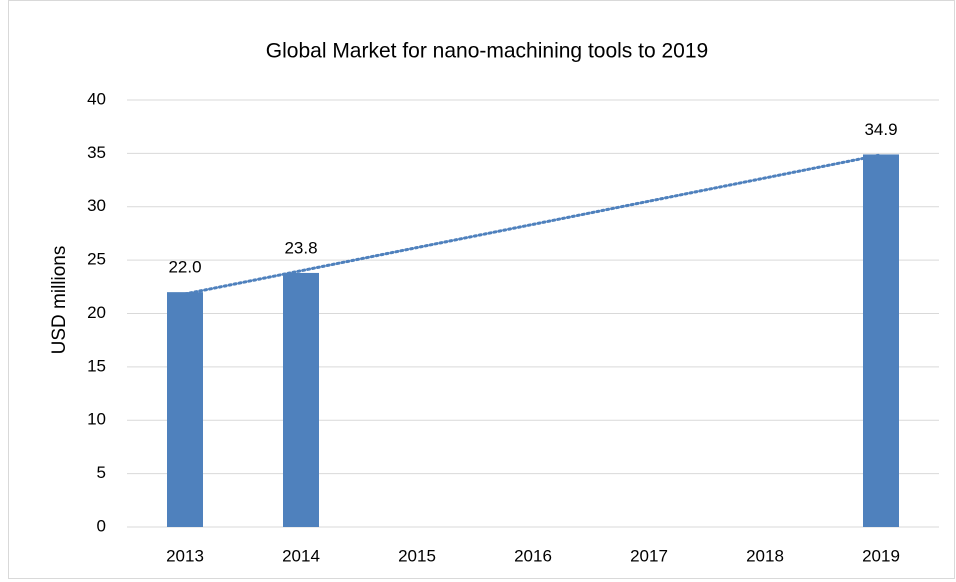 The height and width of the screenshot is (582, 956). Describe the element at coordinates (96, 312) in the screenshot. I see `y-tick-label: 20` at that location.